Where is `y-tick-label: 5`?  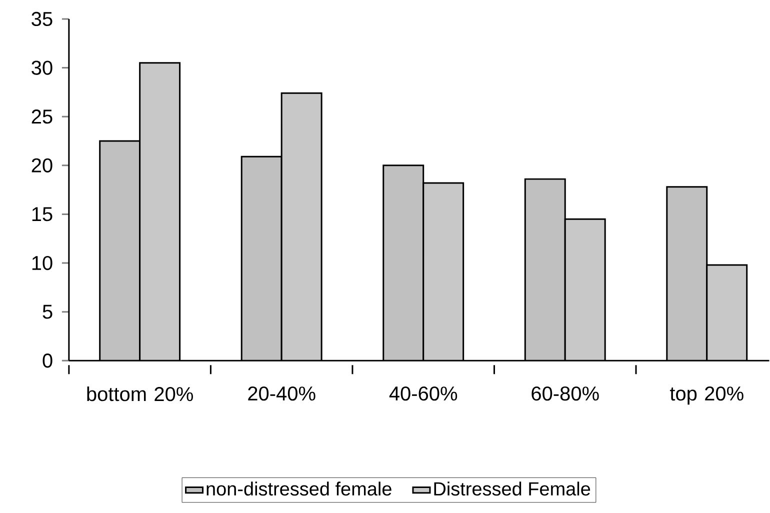
y-tick-label: 5 is located at coordinates (47, 311).